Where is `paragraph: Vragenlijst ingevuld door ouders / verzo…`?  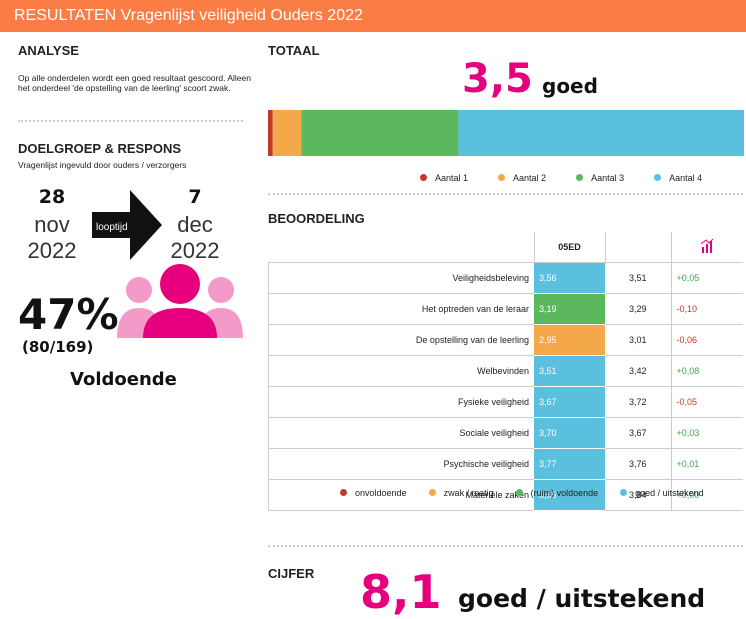
paragraph: Vragenlijst ingevuld door ouders / verzo… is located at coordinates (102, 165).